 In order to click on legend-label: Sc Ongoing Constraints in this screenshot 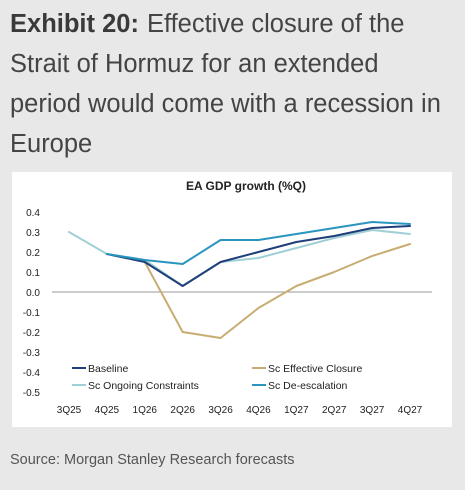, I will do `click(143, 386)`.